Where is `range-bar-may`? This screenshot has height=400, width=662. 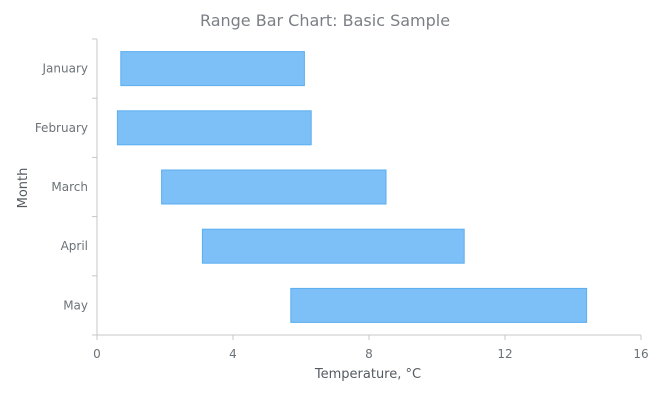 range-bar-may is located at coordinates (439, 305).